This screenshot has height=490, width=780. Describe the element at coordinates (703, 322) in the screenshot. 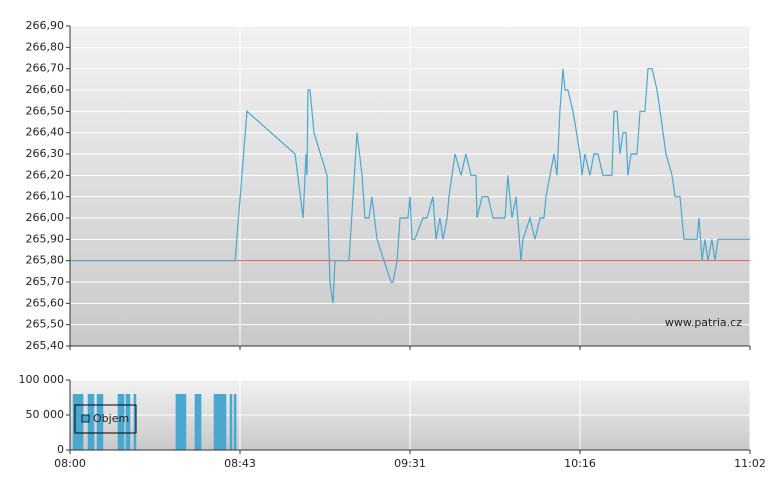

I see `source-annotation: www.patria.cz` at that location.